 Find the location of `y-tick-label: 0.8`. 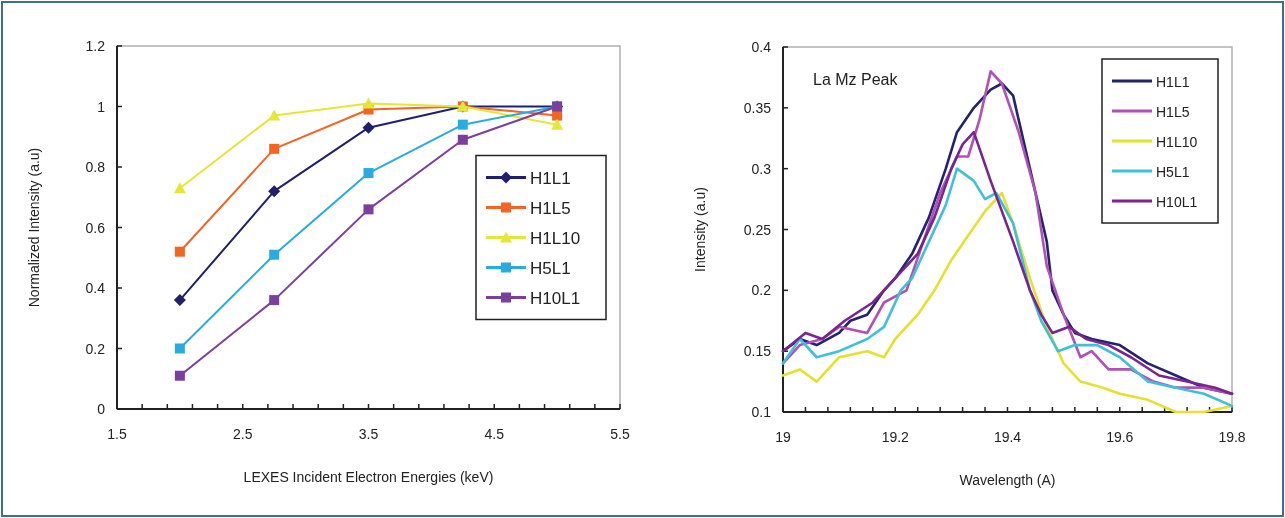

y-tick-label: 0.8 is located at coordinates (95, 167).